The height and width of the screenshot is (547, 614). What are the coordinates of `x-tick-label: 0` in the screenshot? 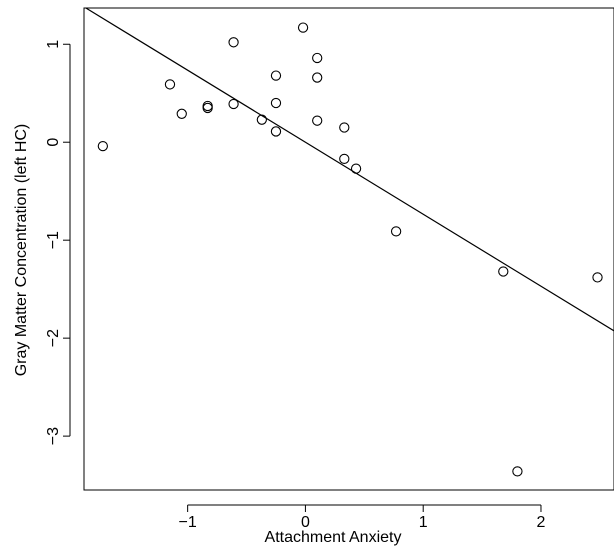 It's located at (305, 522).